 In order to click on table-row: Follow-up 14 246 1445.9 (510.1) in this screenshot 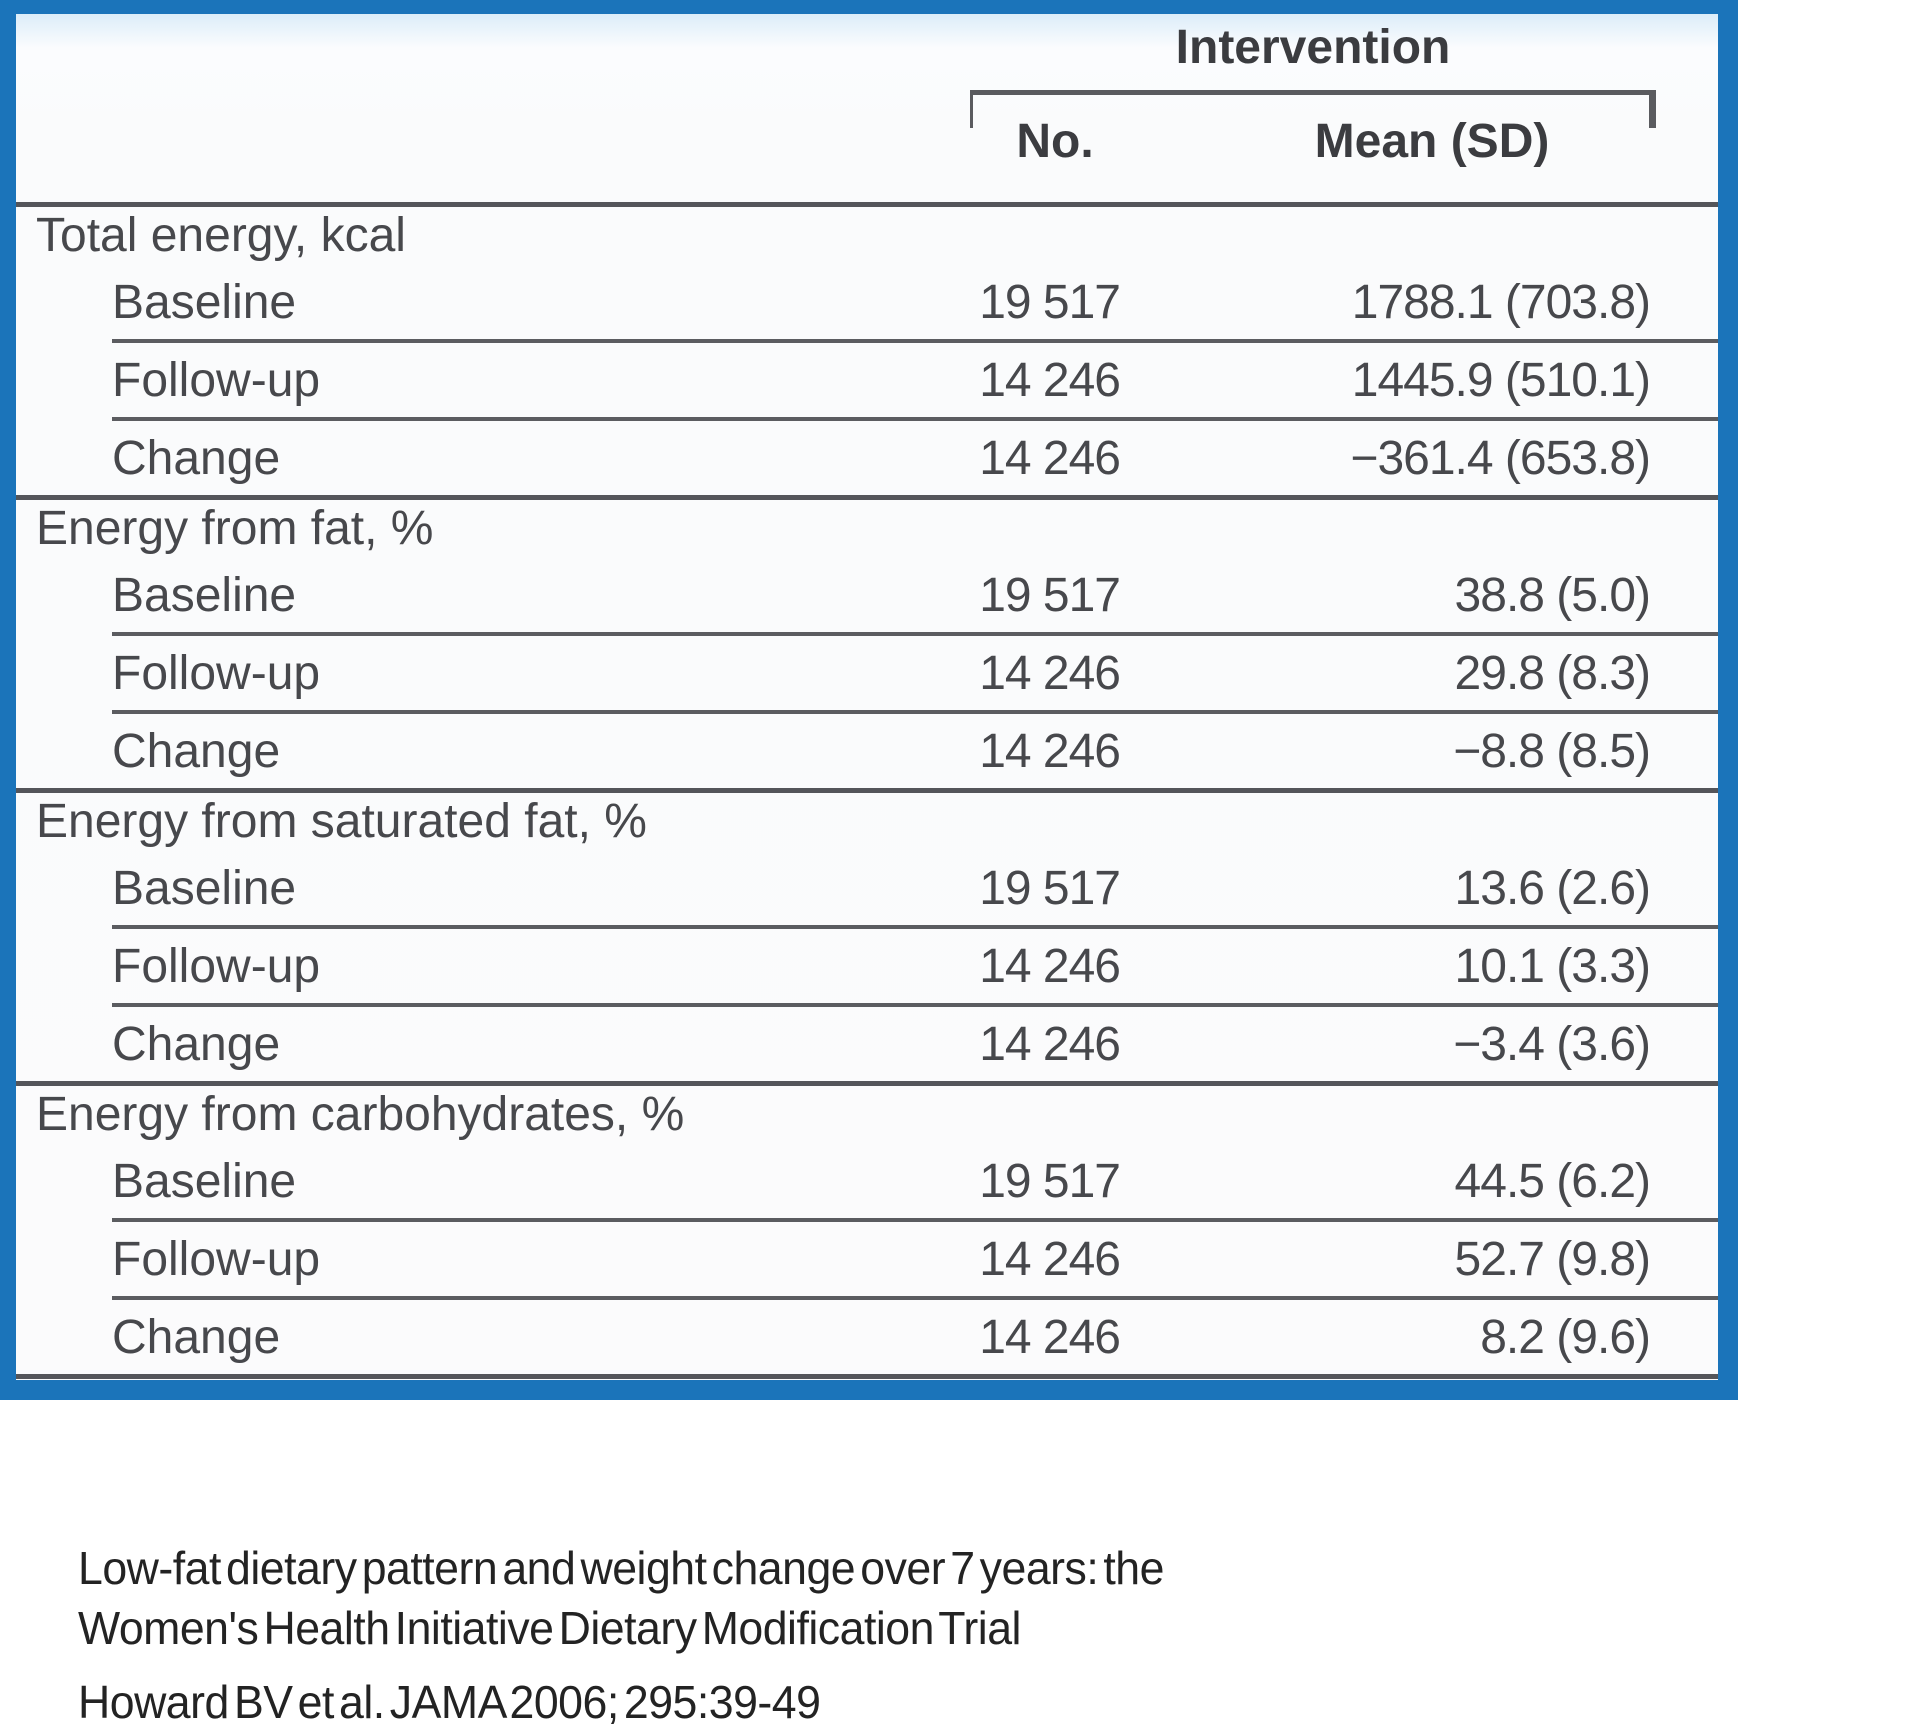, I will do `click(867, 380)`.